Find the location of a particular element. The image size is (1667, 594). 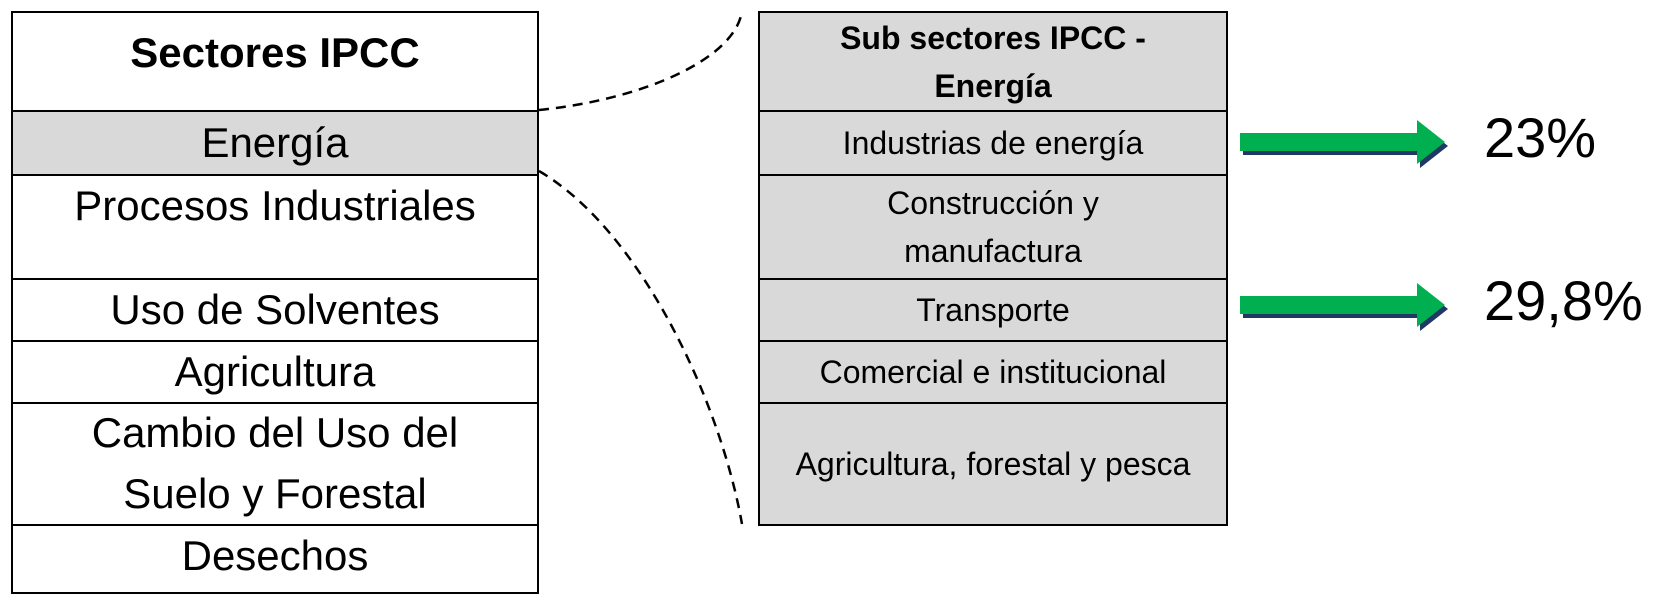

connector-top is located at coordinates (641, 61).